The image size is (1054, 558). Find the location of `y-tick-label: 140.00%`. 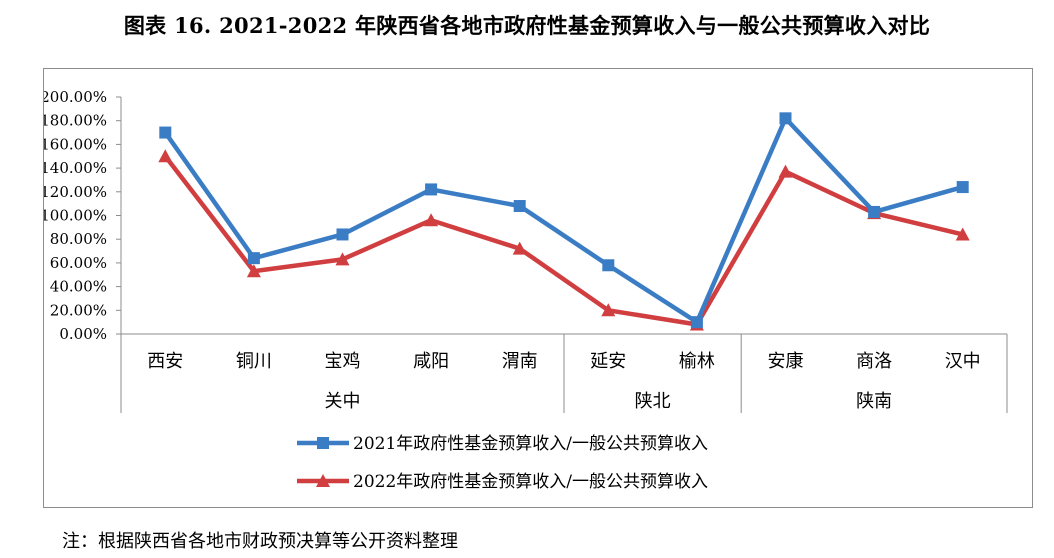

y-tick-label: 140.00% is located at coordinates (75, 168).